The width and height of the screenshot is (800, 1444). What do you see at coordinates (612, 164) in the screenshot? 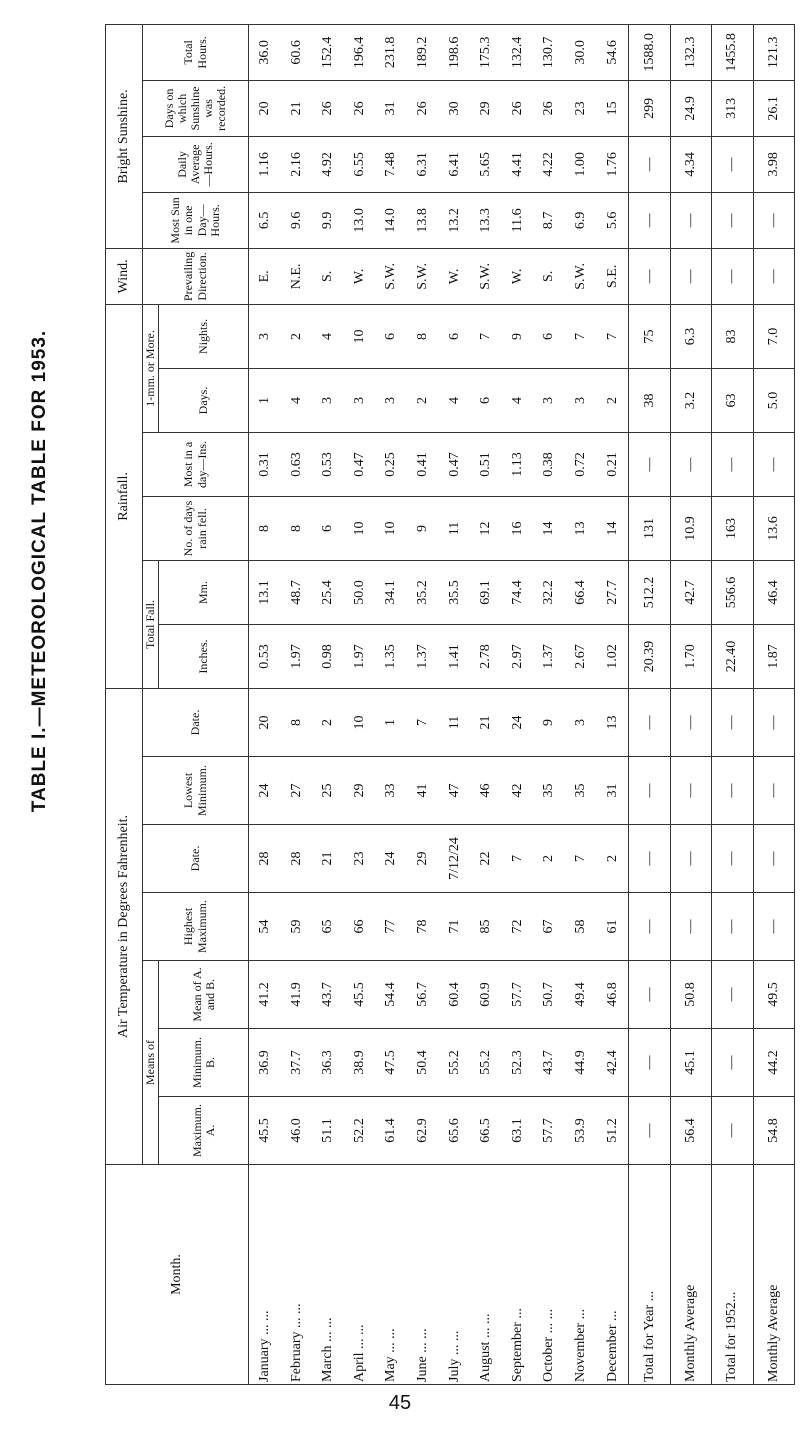
I see `cell: 1.76` at bounding box center [612, 164].